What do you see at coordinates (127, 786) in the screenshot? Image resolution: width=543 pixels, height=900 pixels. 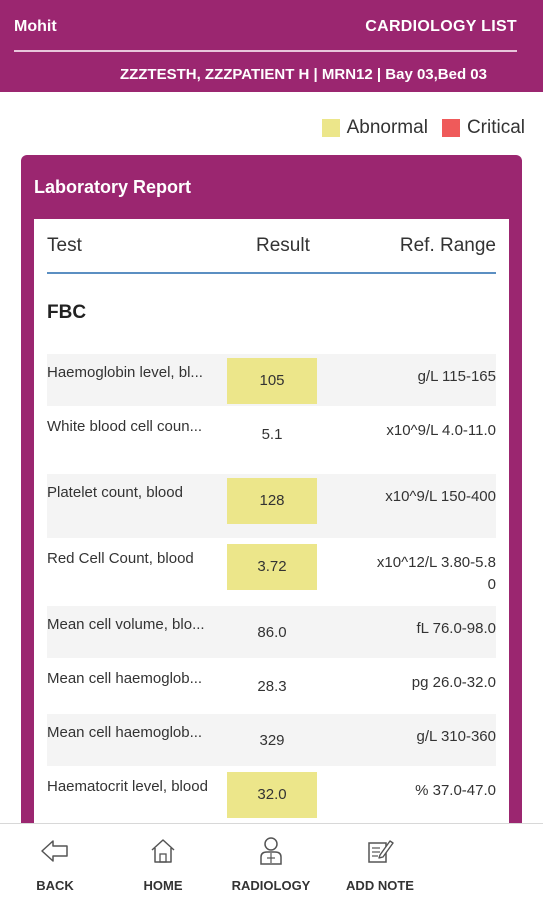 I see `test-name: Haematocrit level, blood` at bounding box center [127, 786].